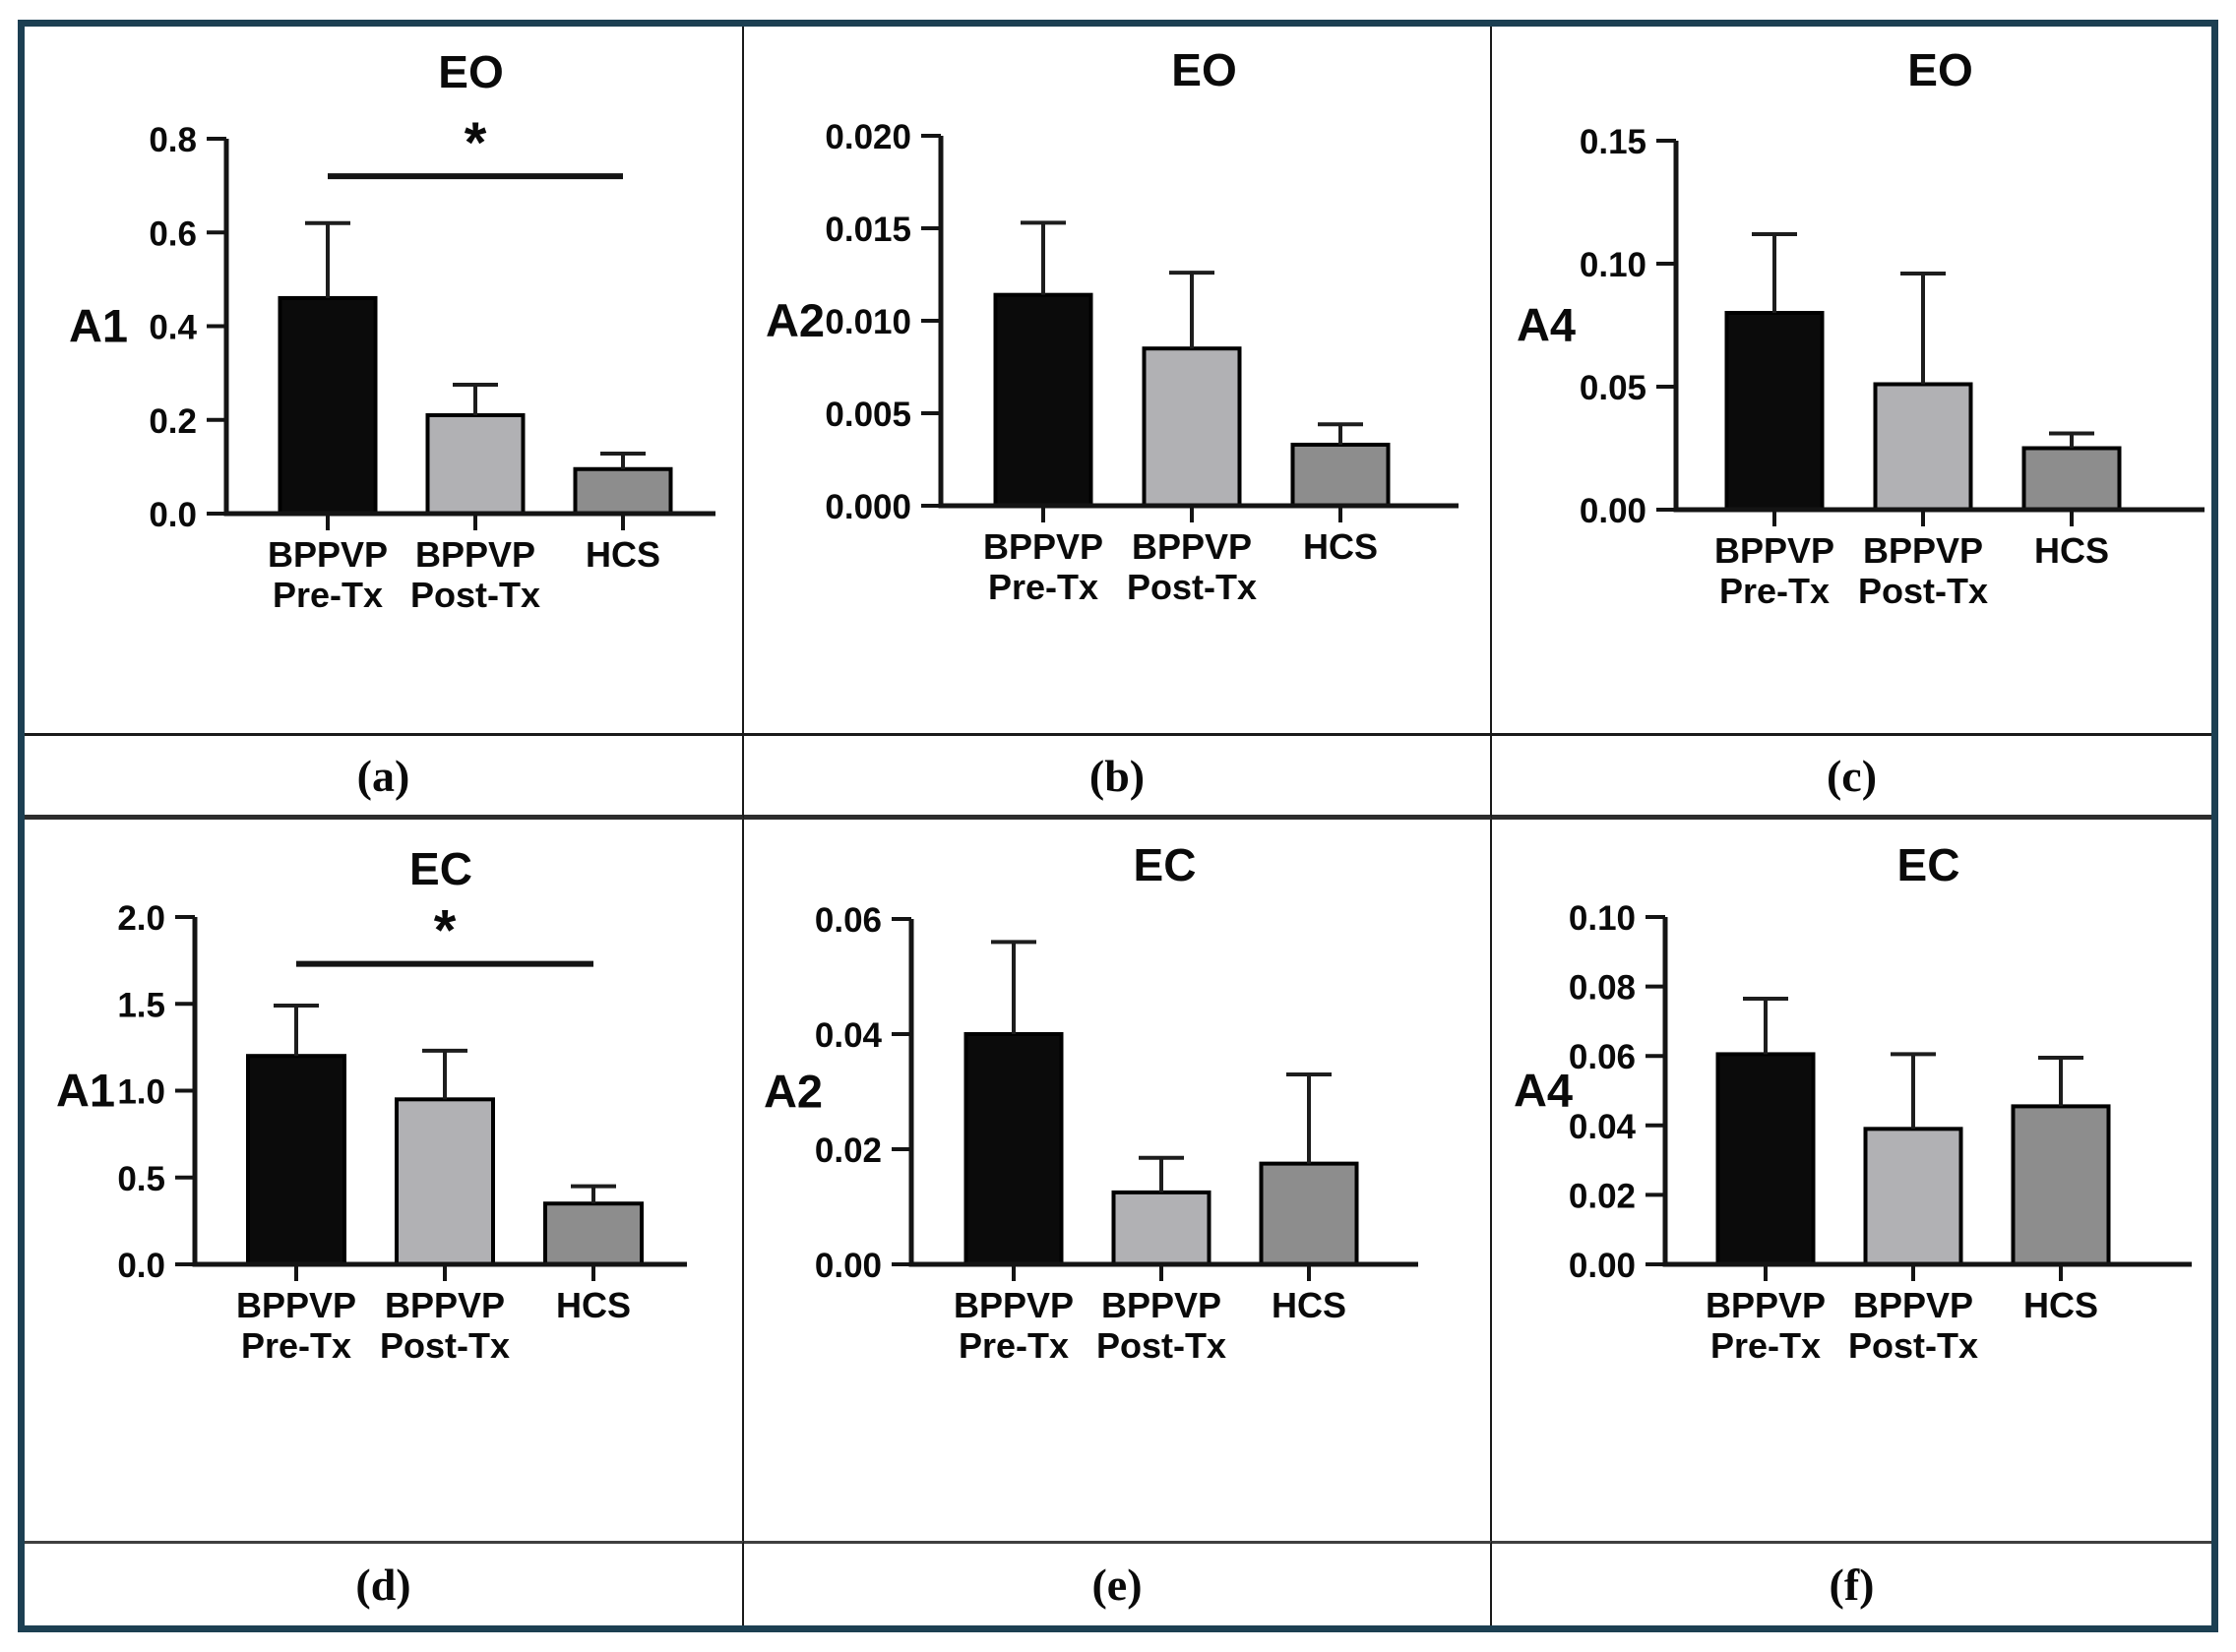 This screenshot has width=2236, height=1652. What do you see at coordinates (868, 230) in the screenshot?
I see `y-tick-label: 0.015` at bounding box center [868, 230].